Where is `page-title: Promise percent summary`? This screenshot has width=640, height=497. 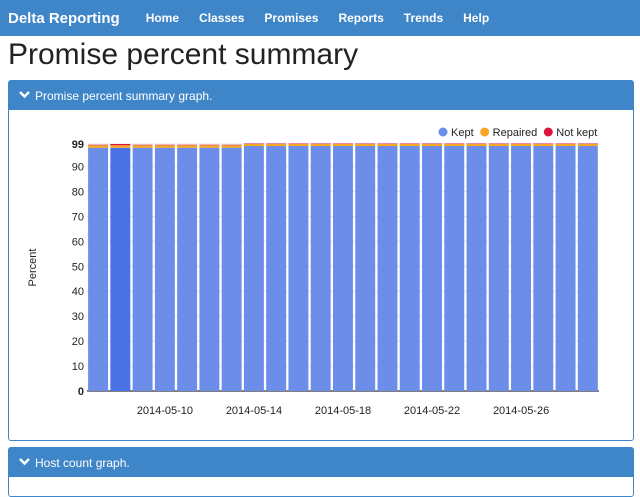 page-title: Promise percent summary is located at coordinates (183, 55).